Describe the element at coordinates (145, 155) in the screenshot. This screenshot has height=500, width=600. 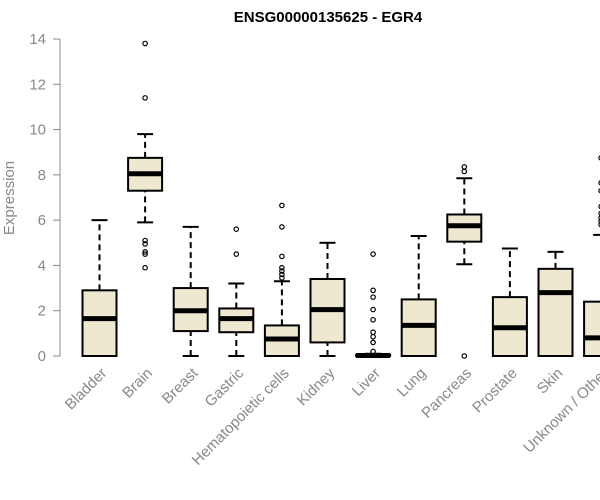
I see `box-brain` at that location.